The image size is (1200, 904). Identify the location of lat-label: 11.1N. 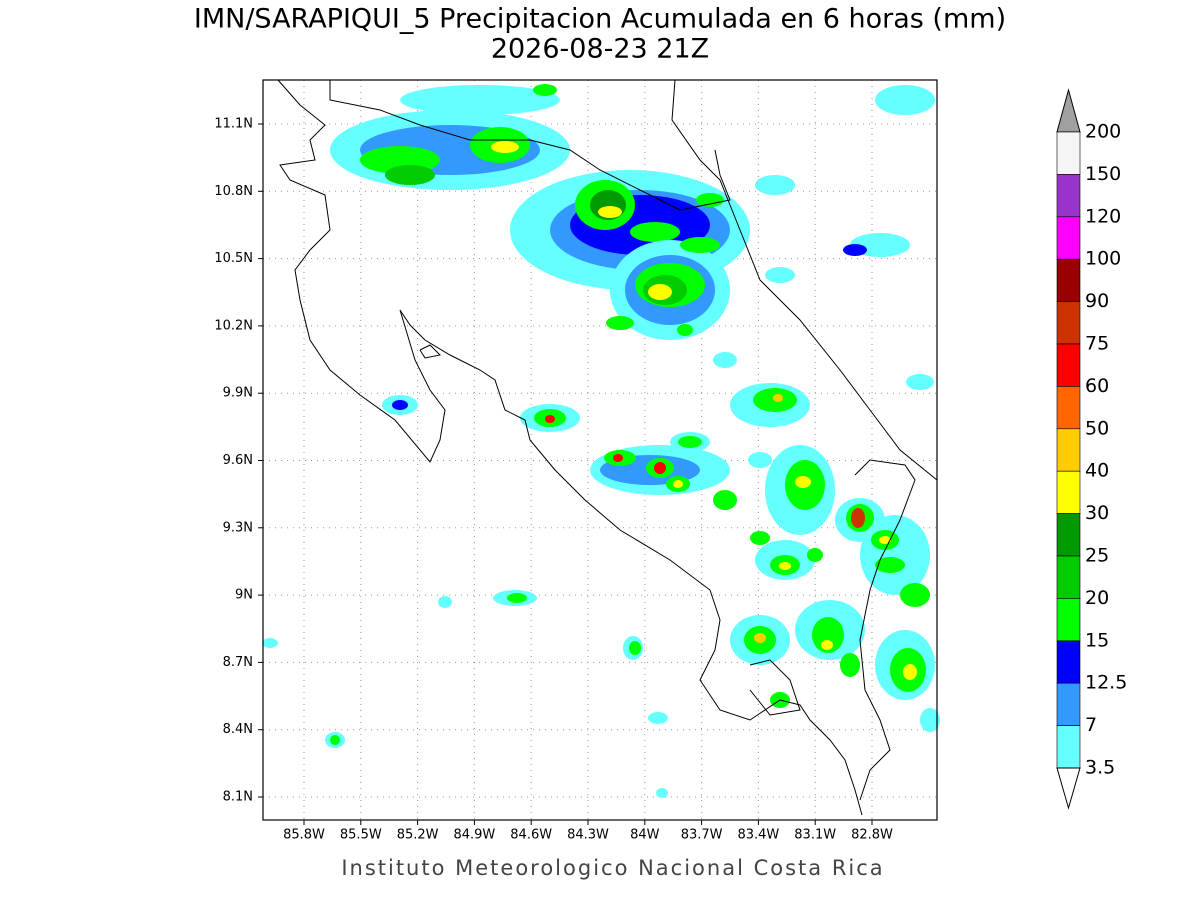
(233, 124).